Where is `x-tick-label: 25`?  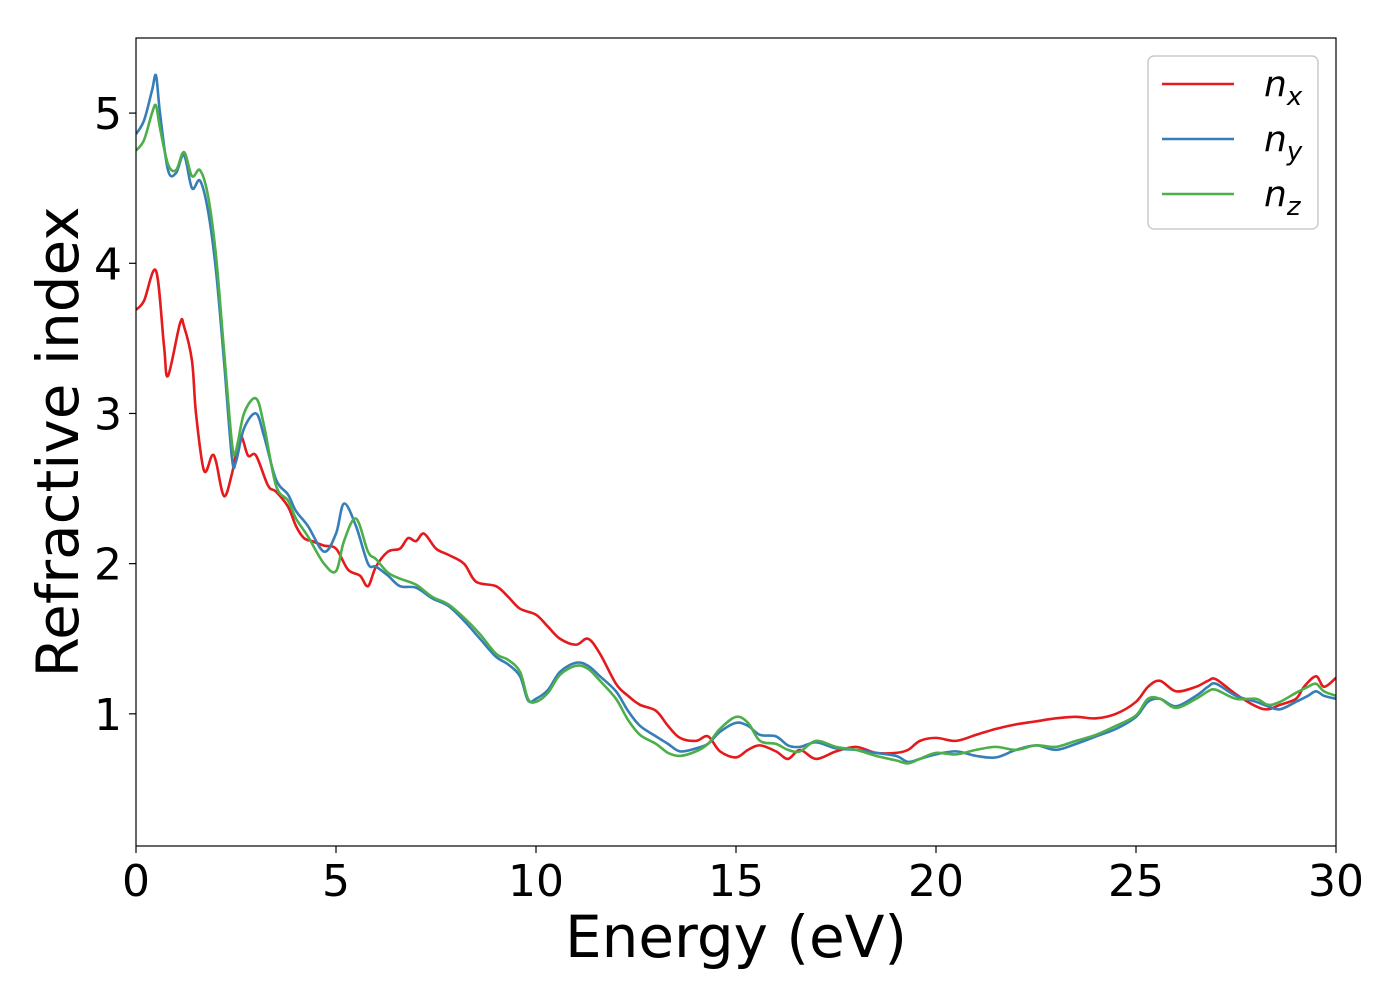
x-tick-label: 25 is located at coordinates (1136, 881).